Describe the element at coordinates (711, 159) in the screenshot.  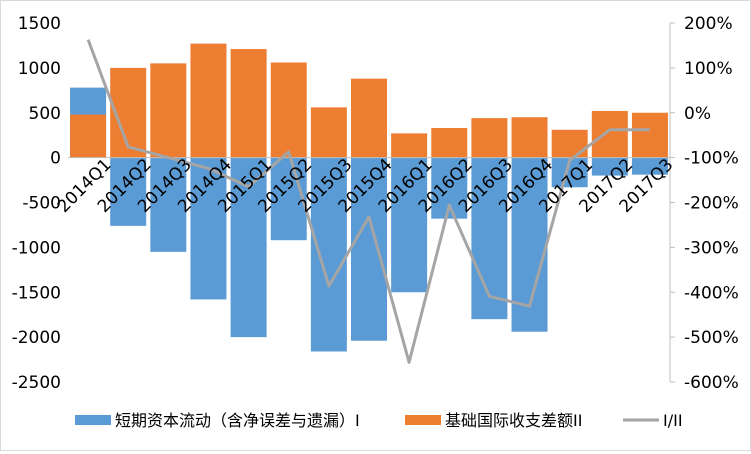
I see `right-y-tick-label: -100%` at that location.